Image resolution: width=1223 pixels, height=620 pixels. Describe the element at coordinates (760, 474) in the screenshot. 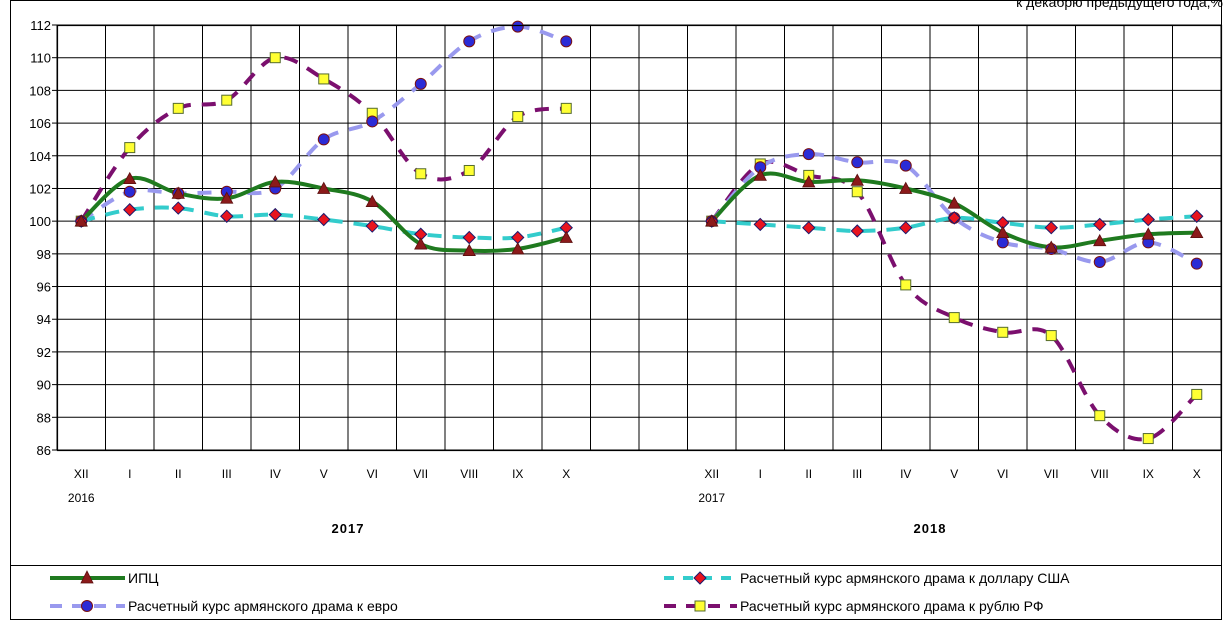

I see `x-tick-label: I` at that location.